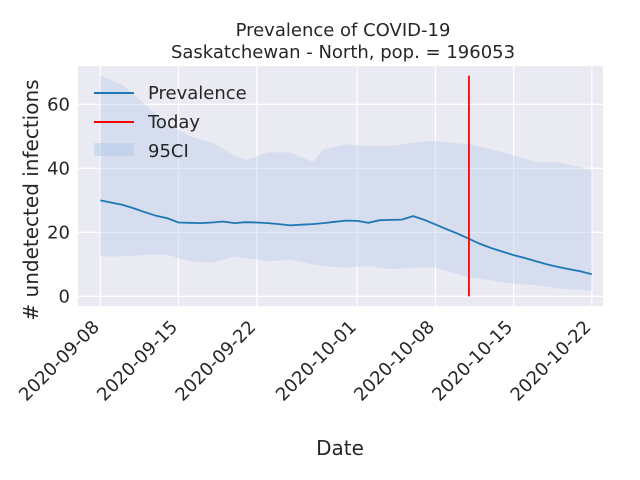  Describe the element at coordinates (58, 200) in the screenshot. I see `y-tick-labels: 0 20 40 60` at that location.